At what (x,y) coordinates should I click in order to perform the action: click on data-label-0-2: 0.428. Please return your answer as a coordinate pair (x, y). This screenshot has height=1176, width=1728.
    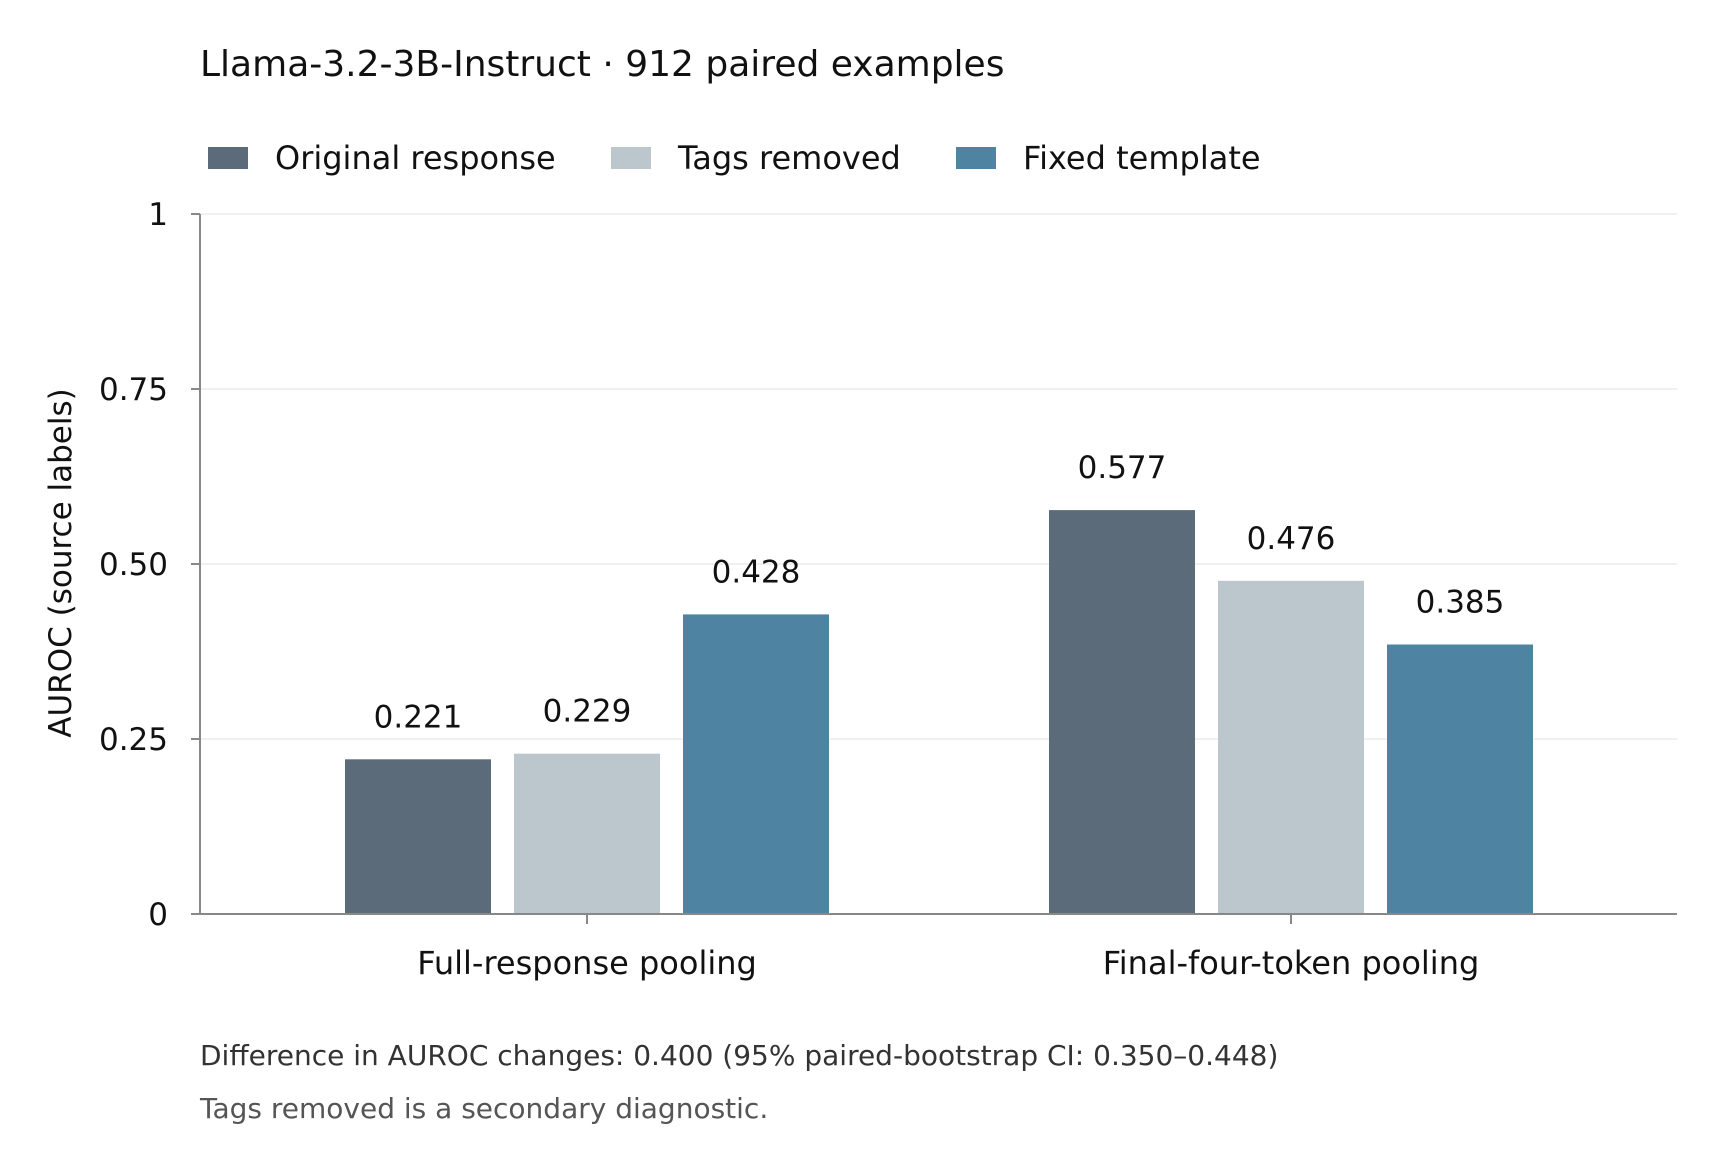
    Looking at the image, I should click on (756, 572).